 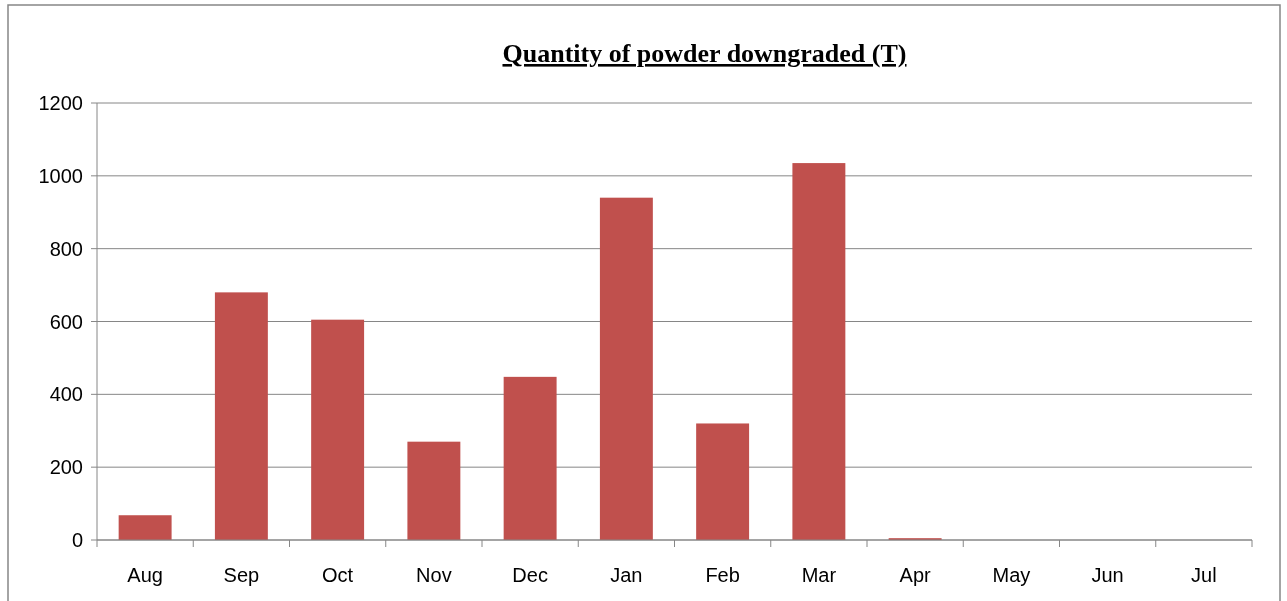 I want to click on y-tick-label: 800, so click(x=66, y=248).